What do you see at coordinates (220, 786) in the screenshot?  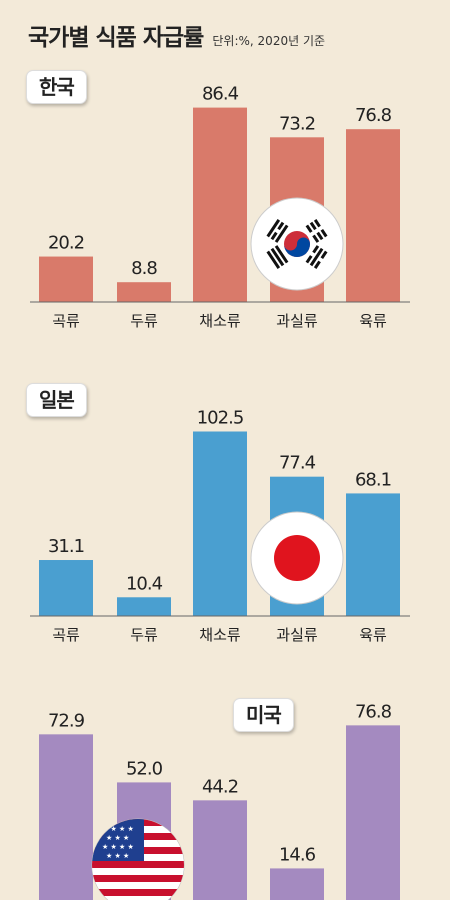 I see `usa-value-label-2: 44.2` at bounding box center [220, 786].